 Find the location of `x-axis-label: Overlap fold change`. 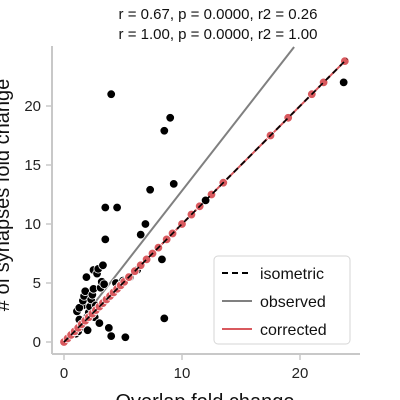

x-axis-label: Overlap fold change is located at coordinates (204, 395).